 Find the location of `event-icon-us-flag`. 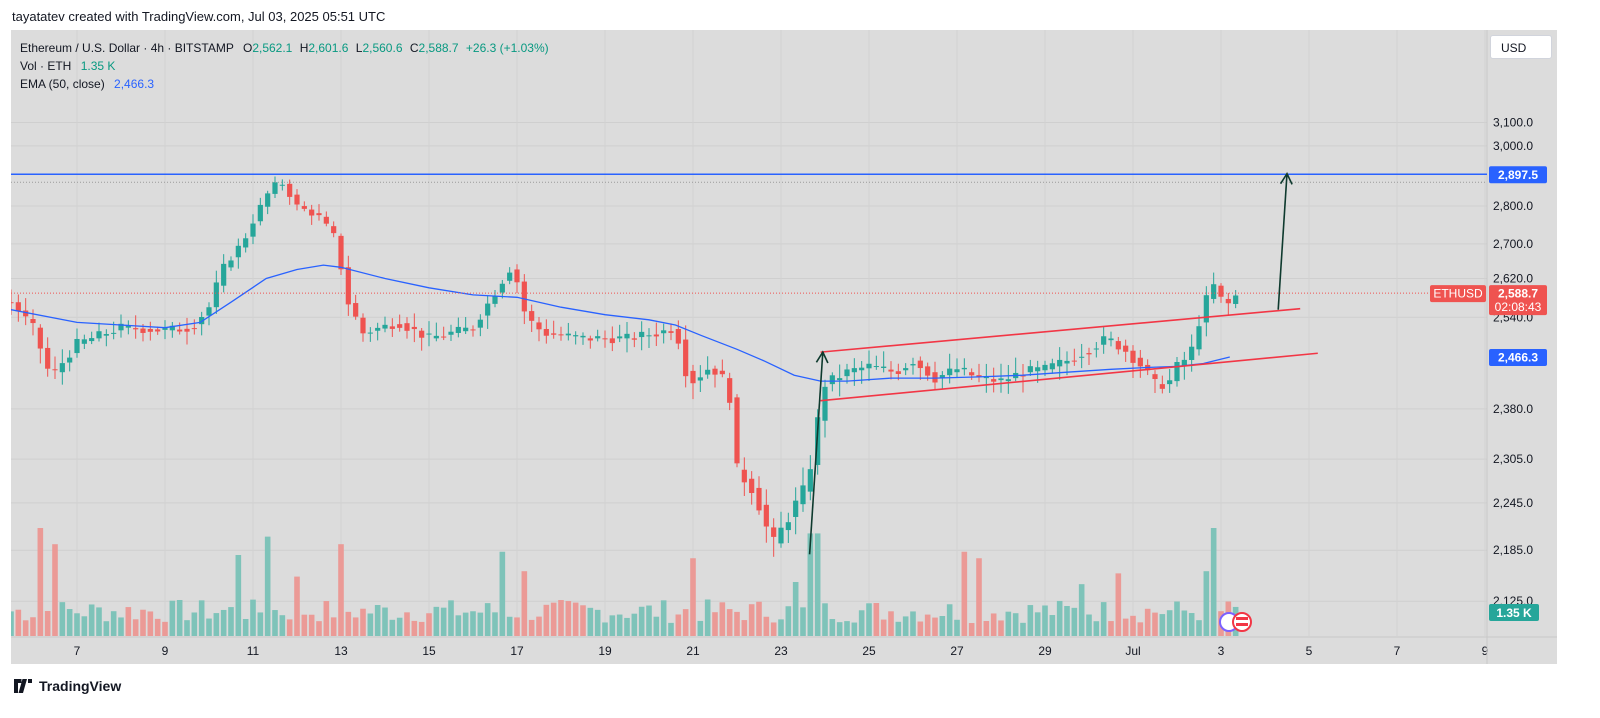

event-icon-us-flag is located at coordinates (1242, 622).